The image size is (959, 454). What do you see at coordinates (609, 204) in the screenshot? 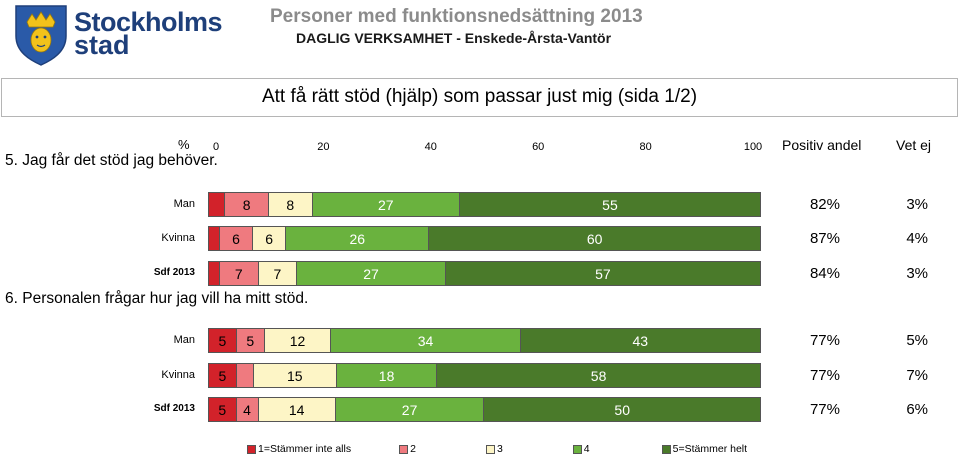
I see `bar-segment: 55` at bounding box center [609, 204].